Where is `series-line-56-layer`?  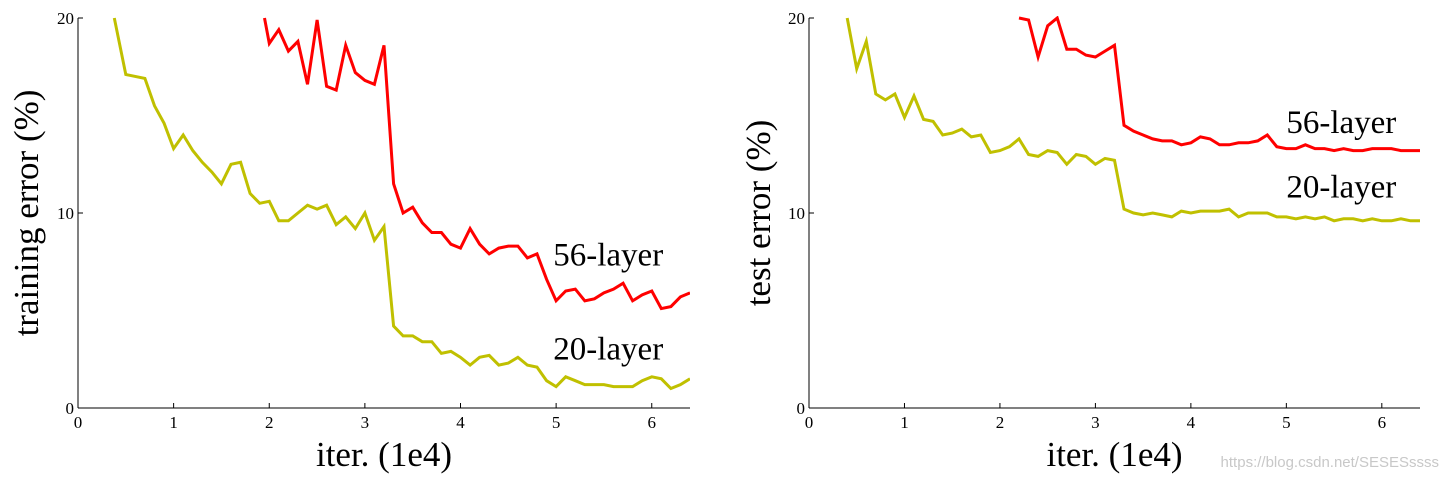
series-line-56-layer is located at coordinates (1219, 84).